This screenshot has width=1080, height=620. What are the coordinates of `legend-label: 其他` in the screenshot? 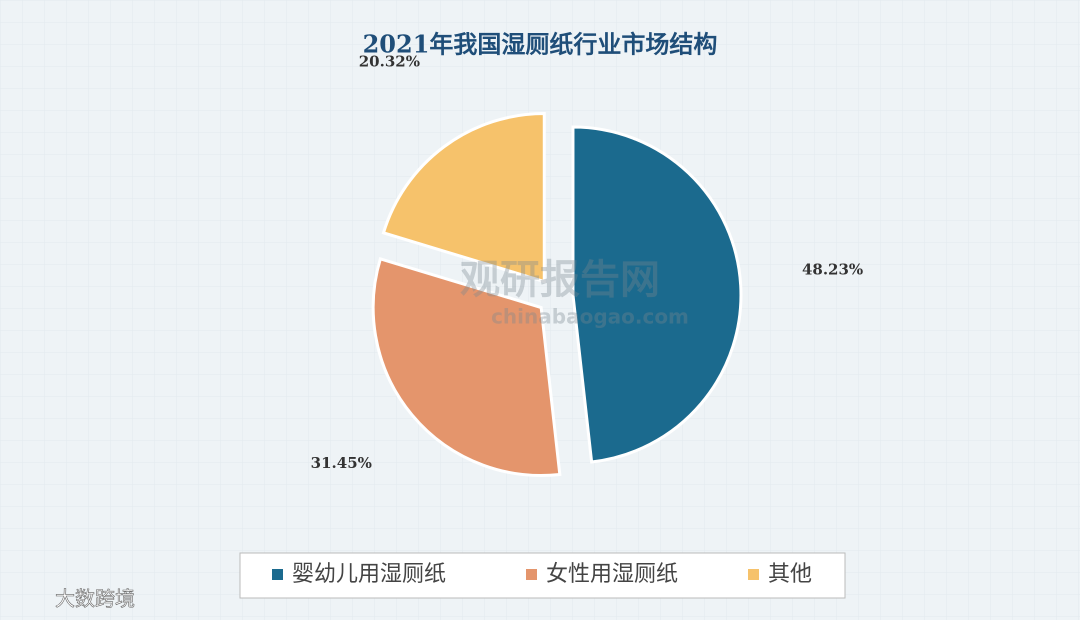 It's located at (790, 574).